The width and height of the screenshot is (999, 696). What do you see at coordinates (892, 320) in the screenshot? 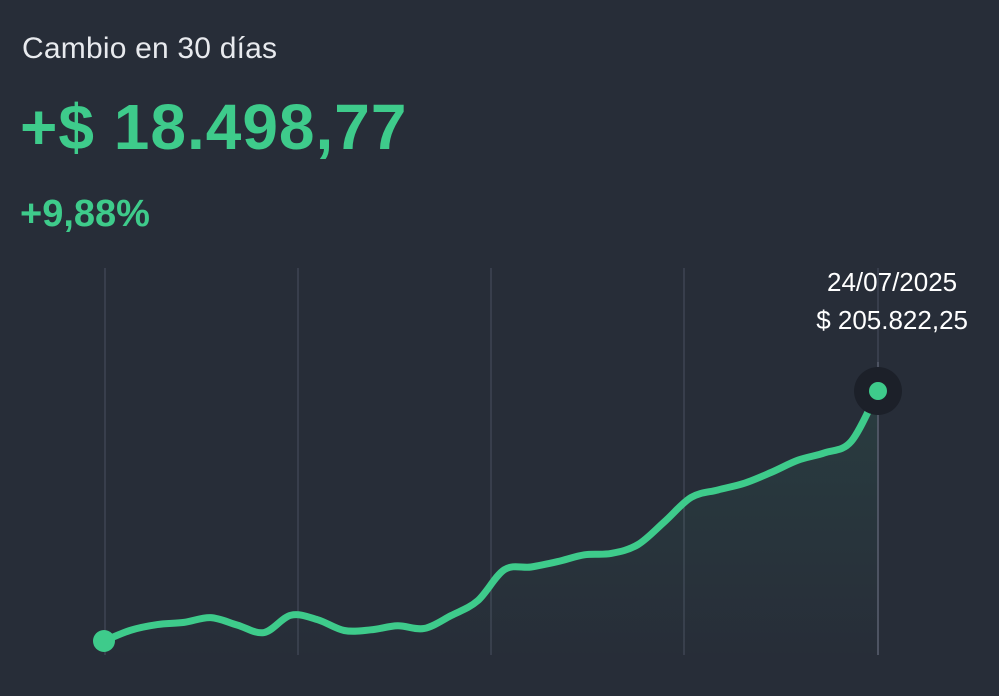
I see `tooltip-value: $ 205.822,25` at bounding box center [892, 320].